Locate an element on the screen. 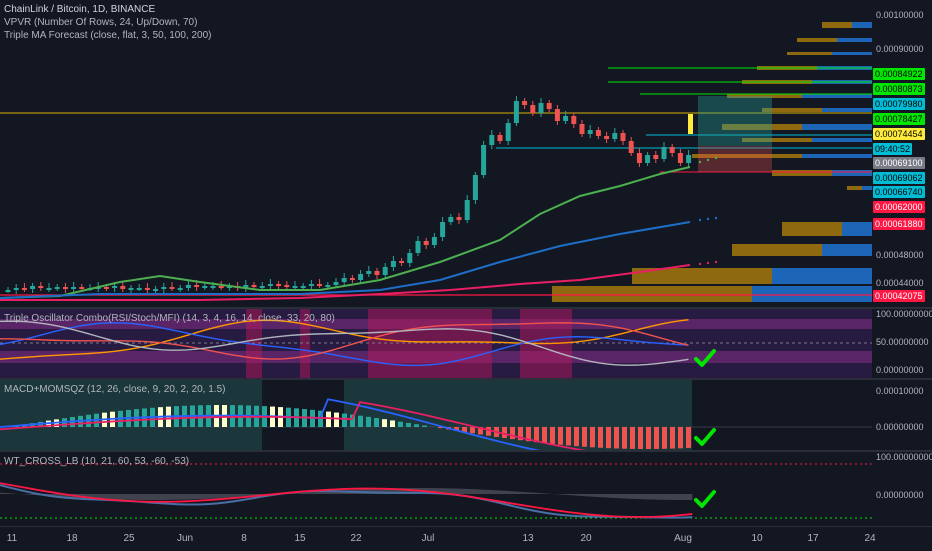 The height and width of the screenshot is (551, 932). time-label: 17 is located at coordinates (812, 538).